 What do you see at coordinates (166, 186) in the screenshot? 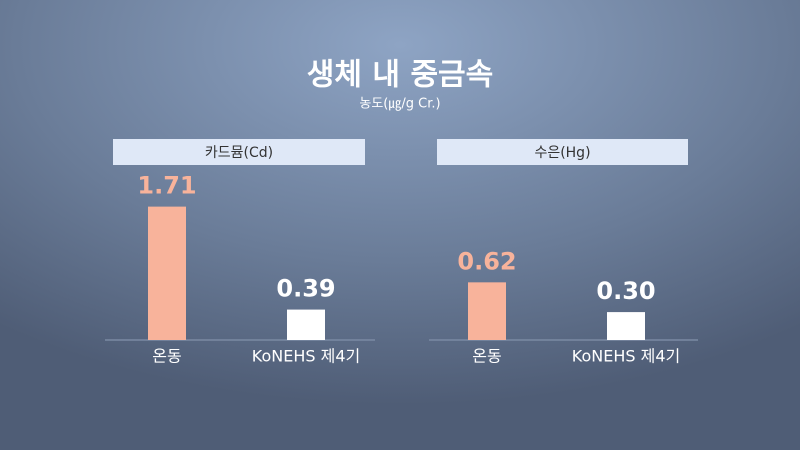
I see `value-label: 1.71` at bounding box center [166, 186].